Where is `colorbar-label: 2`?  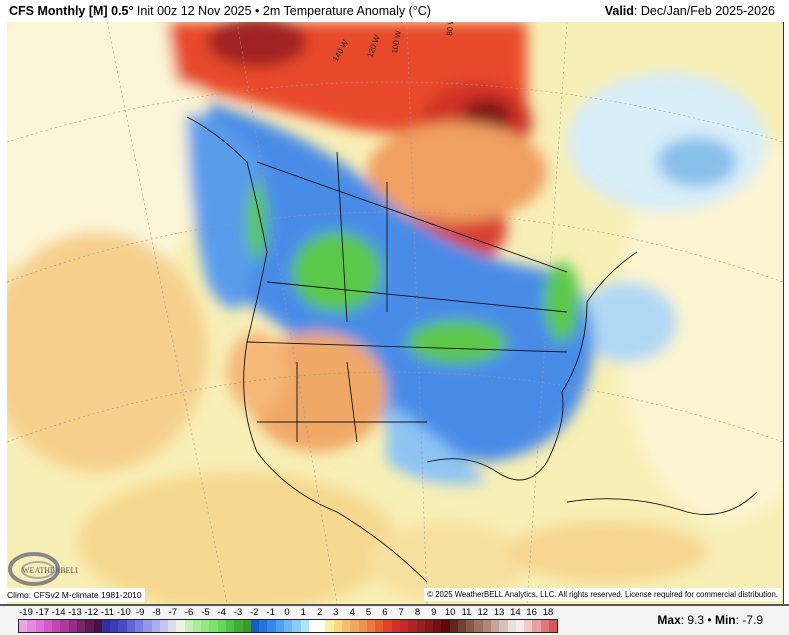
colorbar-label: 2 is located at coordinates (319, 612).